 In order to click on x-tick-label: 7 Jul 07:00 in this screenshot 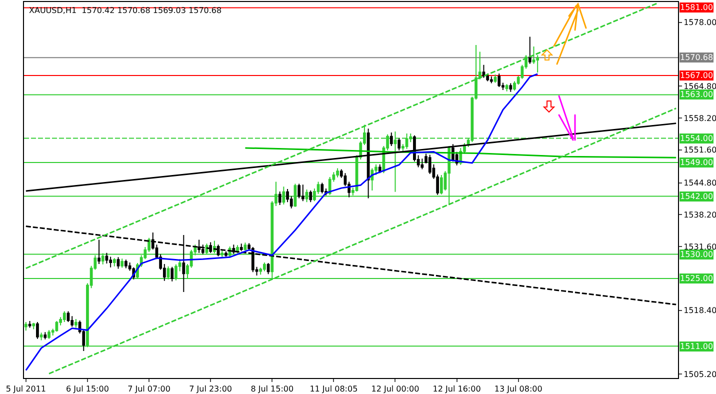, I will do `click(149, 389)`.